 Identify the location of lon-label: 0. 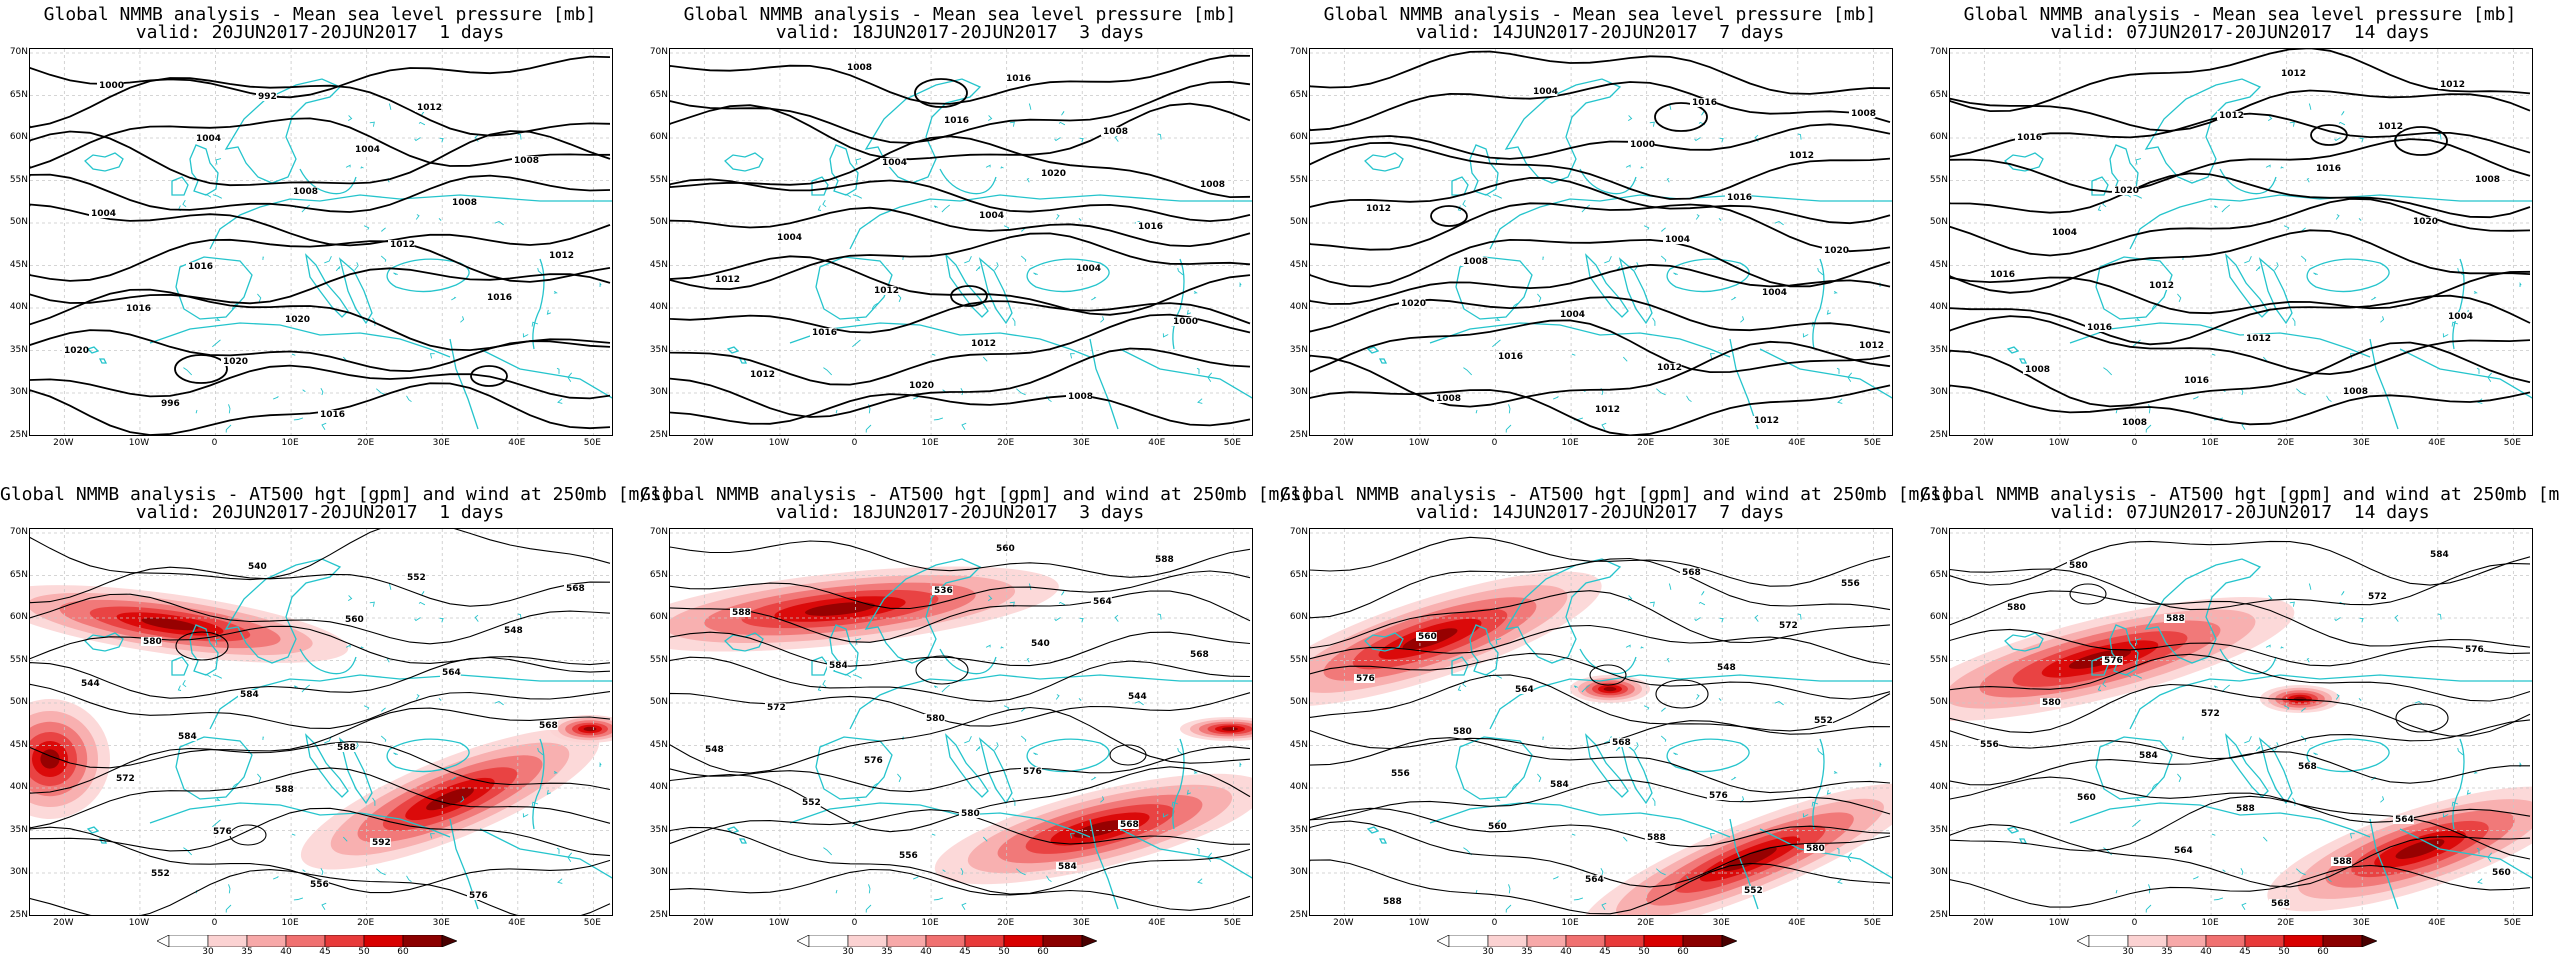
(2134, 443).